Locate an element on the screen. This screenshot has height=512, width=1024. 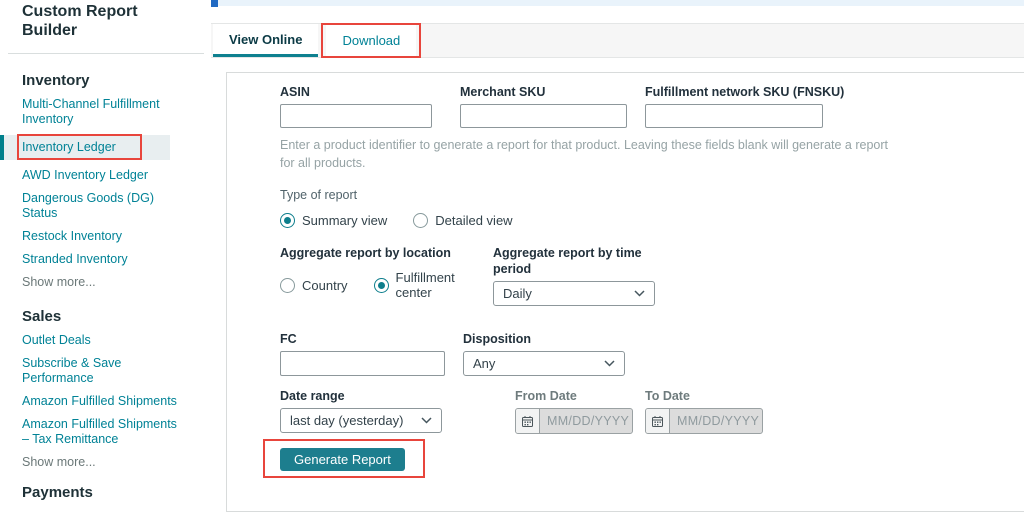
sidebar-item-subscribe-save-performance: Subscribe & Save Performance is located at coordinates (72, 371).